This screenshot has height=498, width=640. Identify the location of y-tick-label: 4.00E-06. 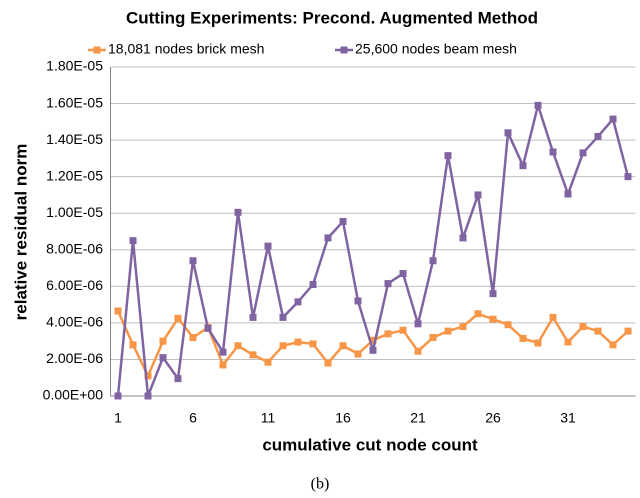
(74, 322).